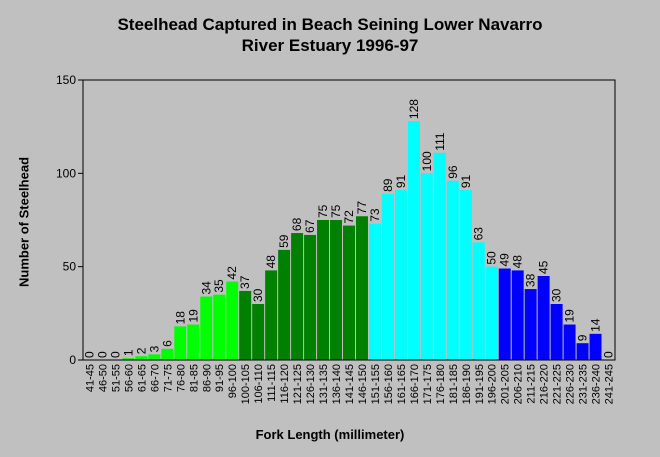 This screenshot has width=660, height=457. What do you see at coordinates (389, 384) in the screenshot?
I see `x-tick-label: 156-160` at bounding box center [389, 384].